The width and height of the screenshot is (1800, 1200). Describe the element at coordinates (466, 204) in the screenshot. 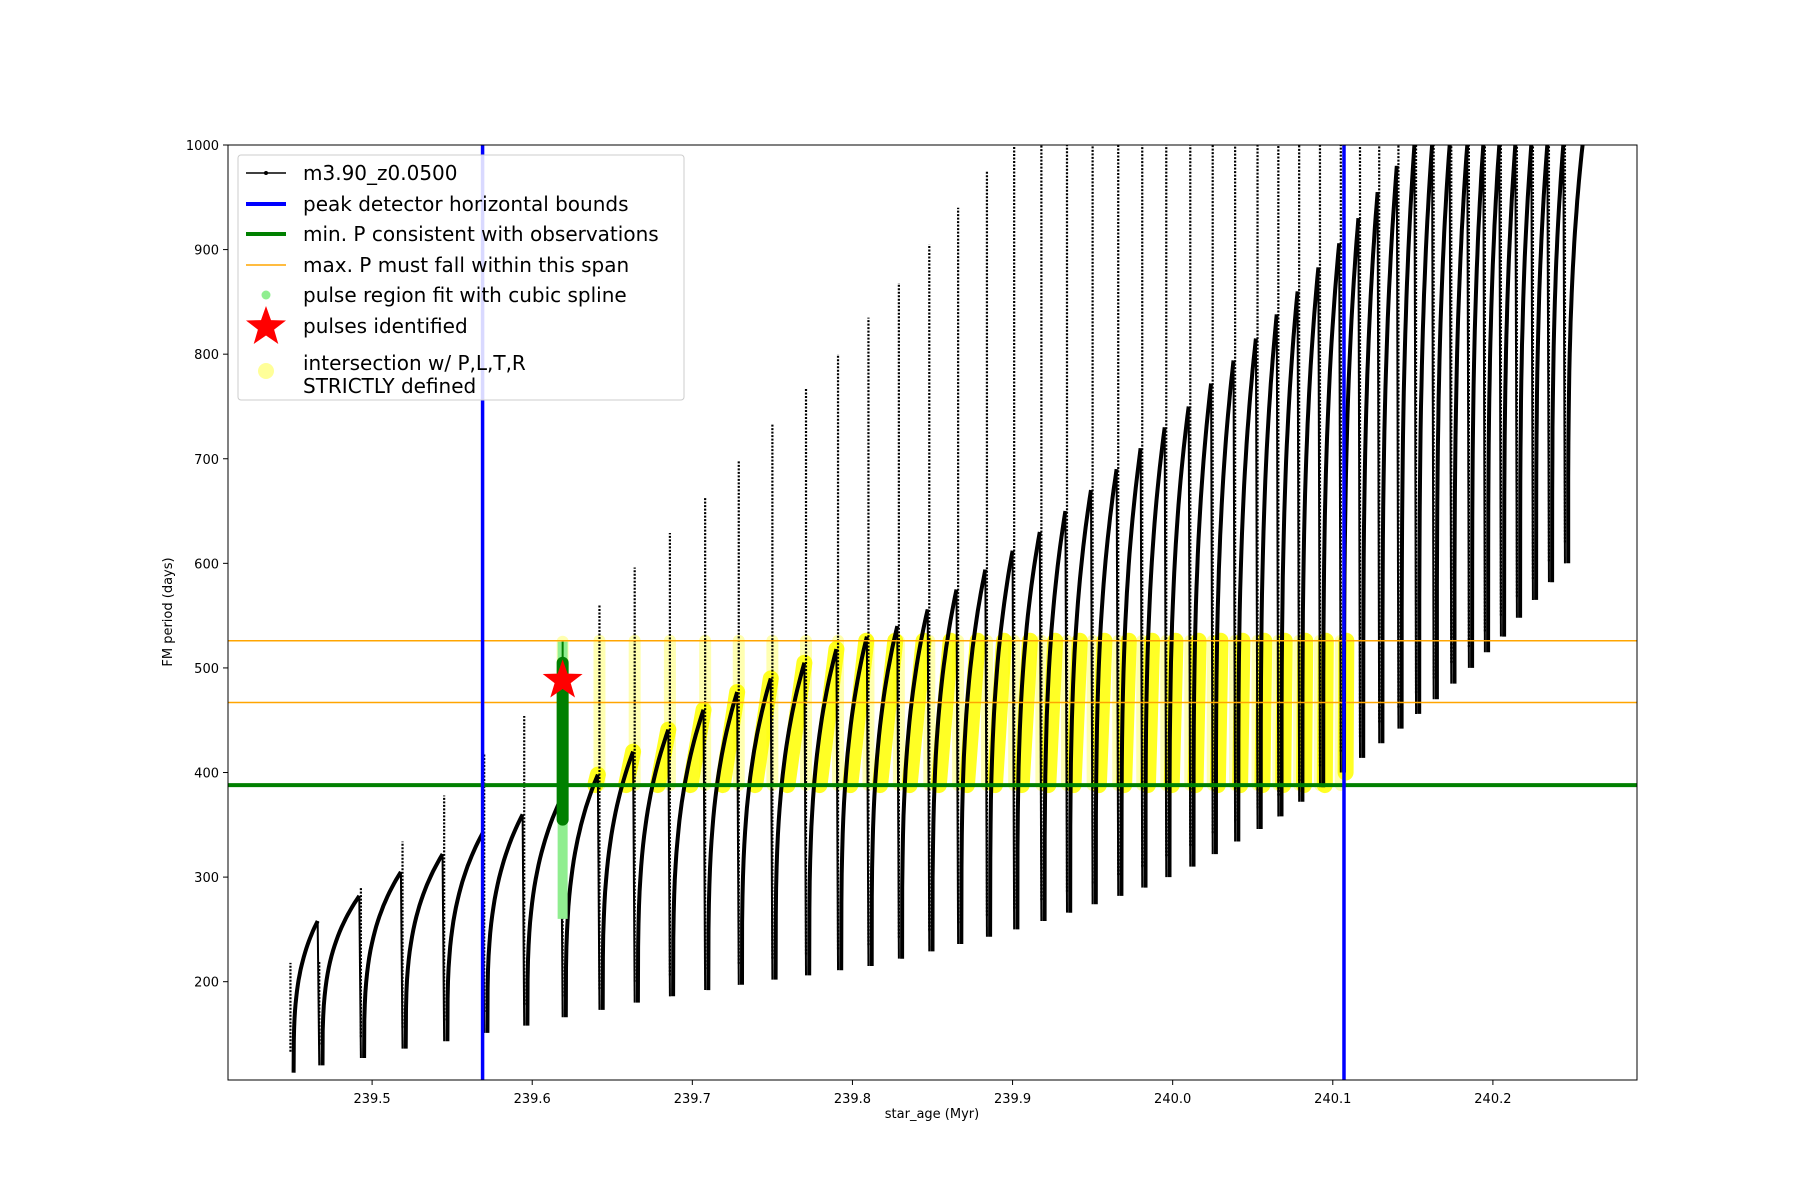

I see `legend-label: peak detector horizontal bounds` at that location.